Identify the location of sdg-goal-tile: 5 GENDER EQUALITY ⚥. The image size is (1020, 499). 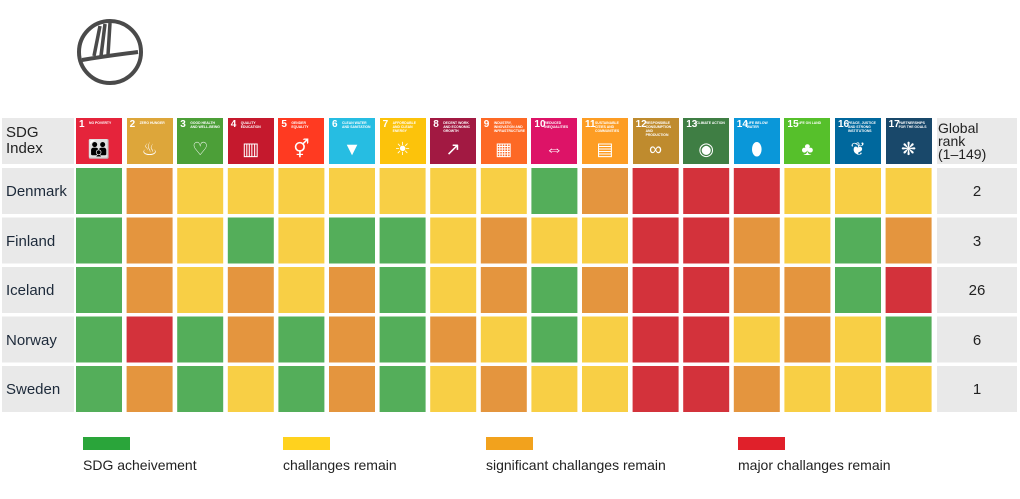
(301, 141).